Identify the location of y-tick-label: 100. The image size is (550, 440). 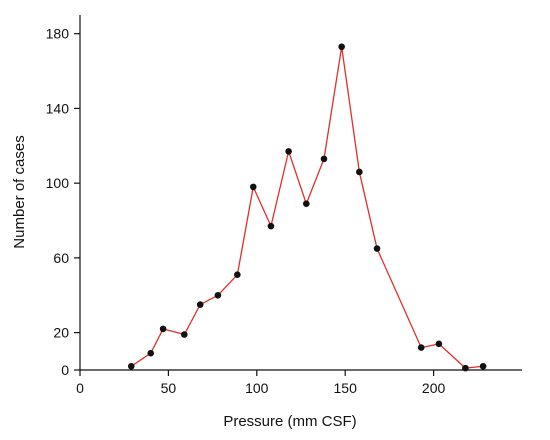
(58, 183).